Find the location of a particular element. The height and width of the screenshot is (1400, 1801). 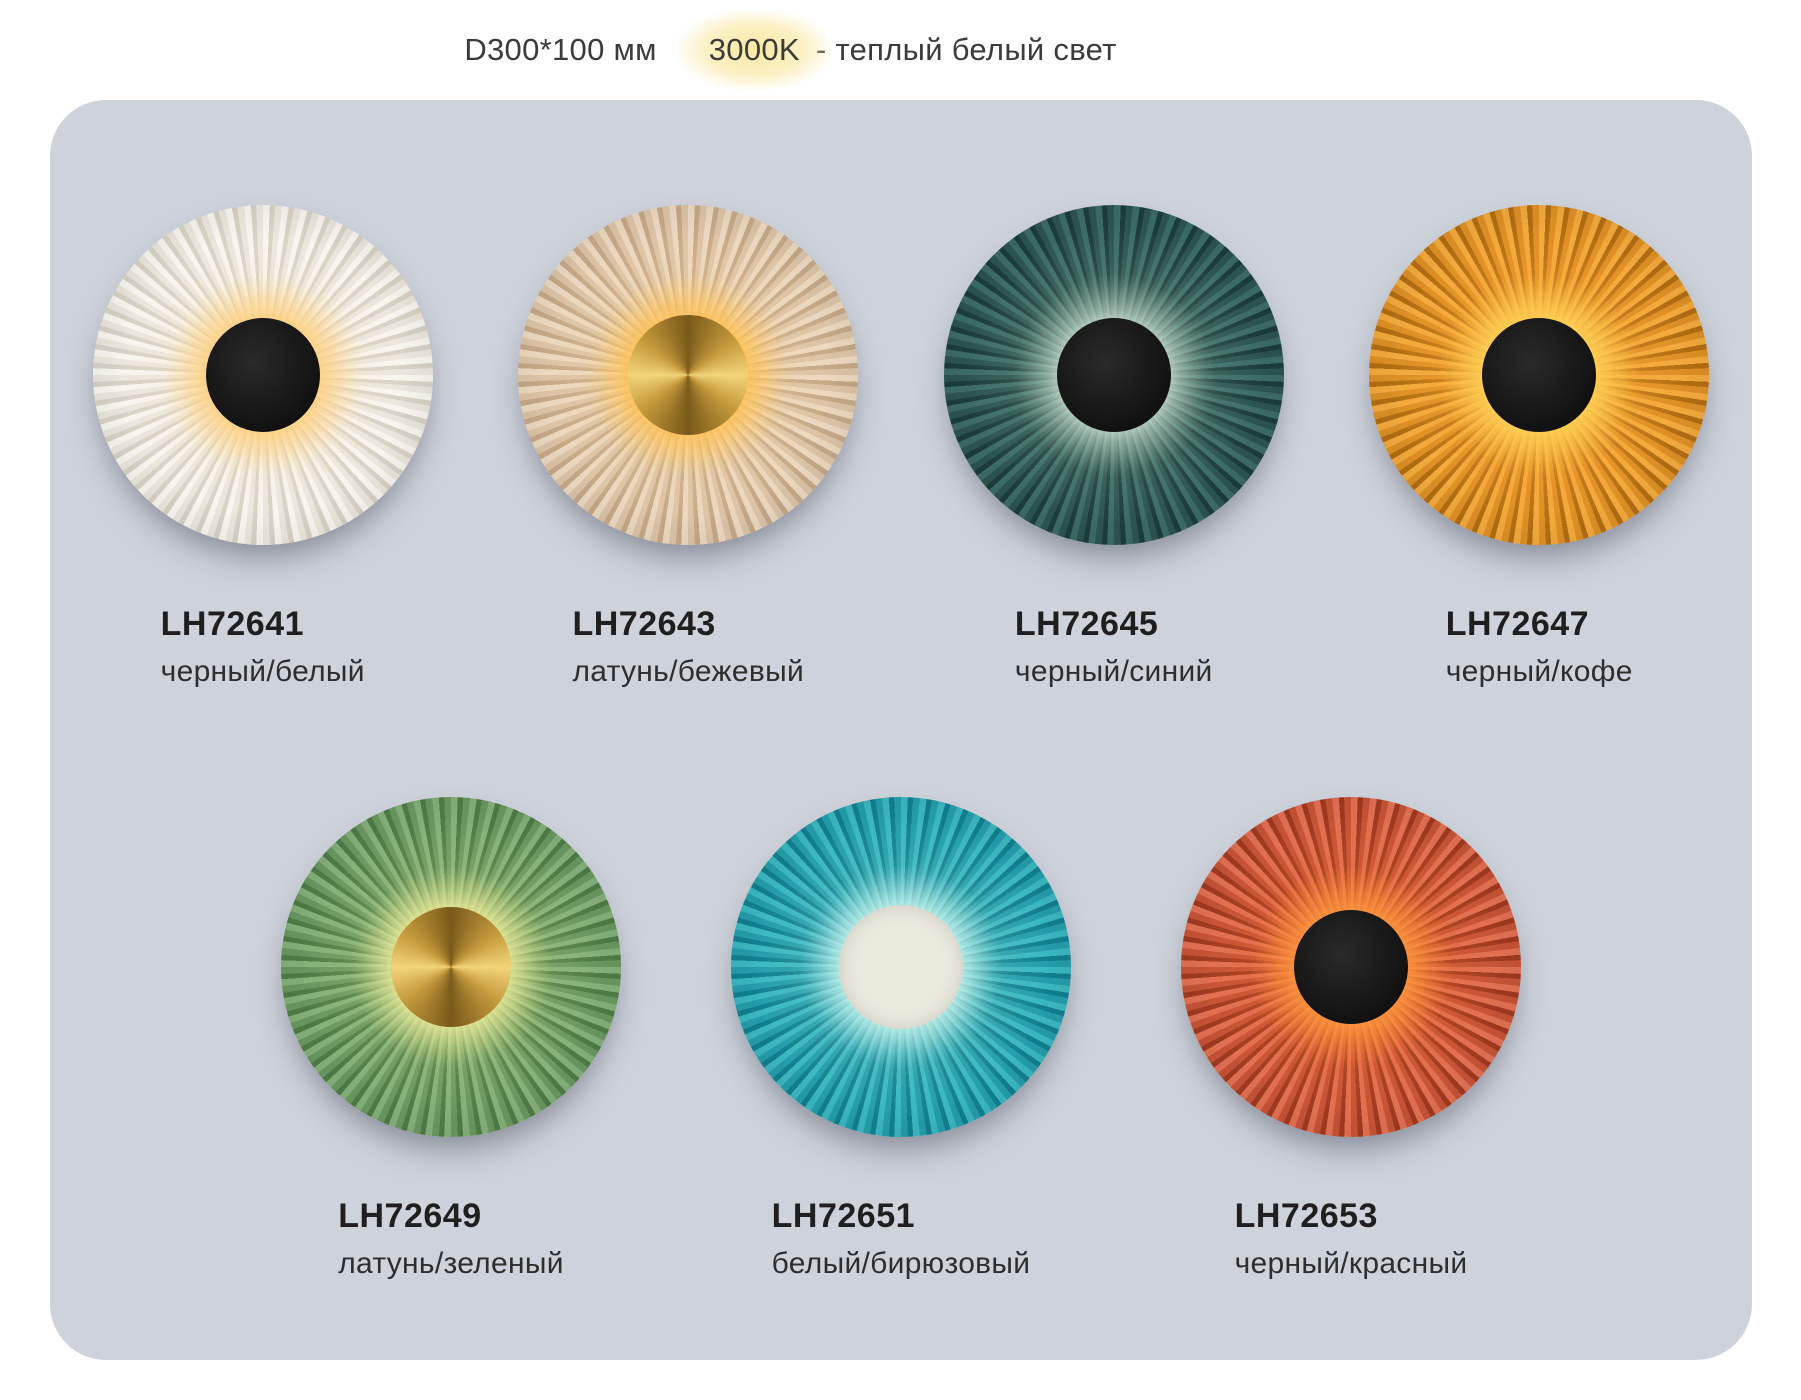

lamp-image-lh72653 is located at coordinates (1351, 967).